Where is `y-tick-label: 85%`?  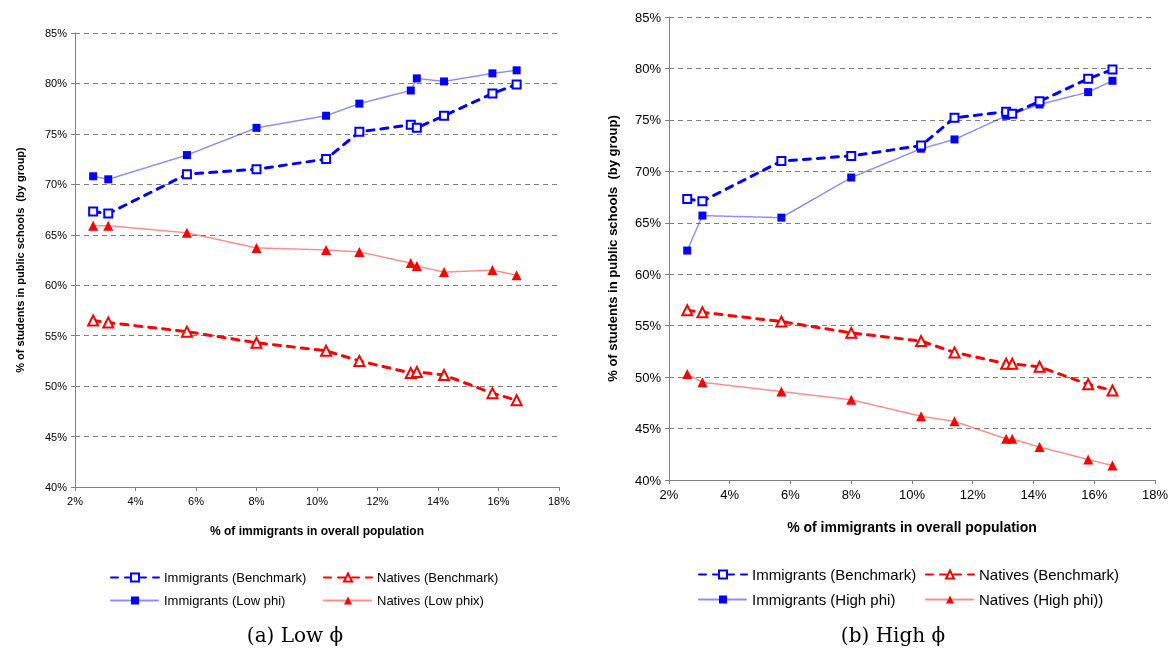 y-tick-label: 85% is located at coordinates (56, 33).